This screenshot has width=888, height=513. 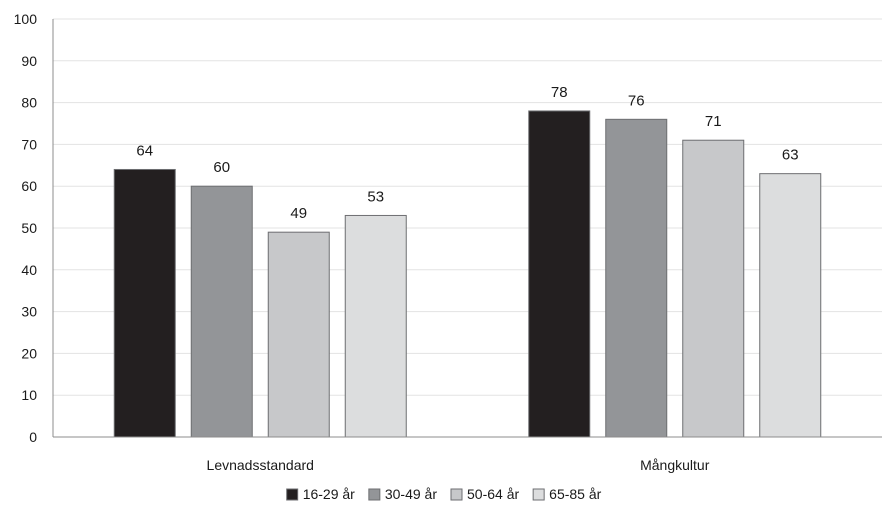 I want to click on y-tick-label: 100, so click(x=26, y=19).